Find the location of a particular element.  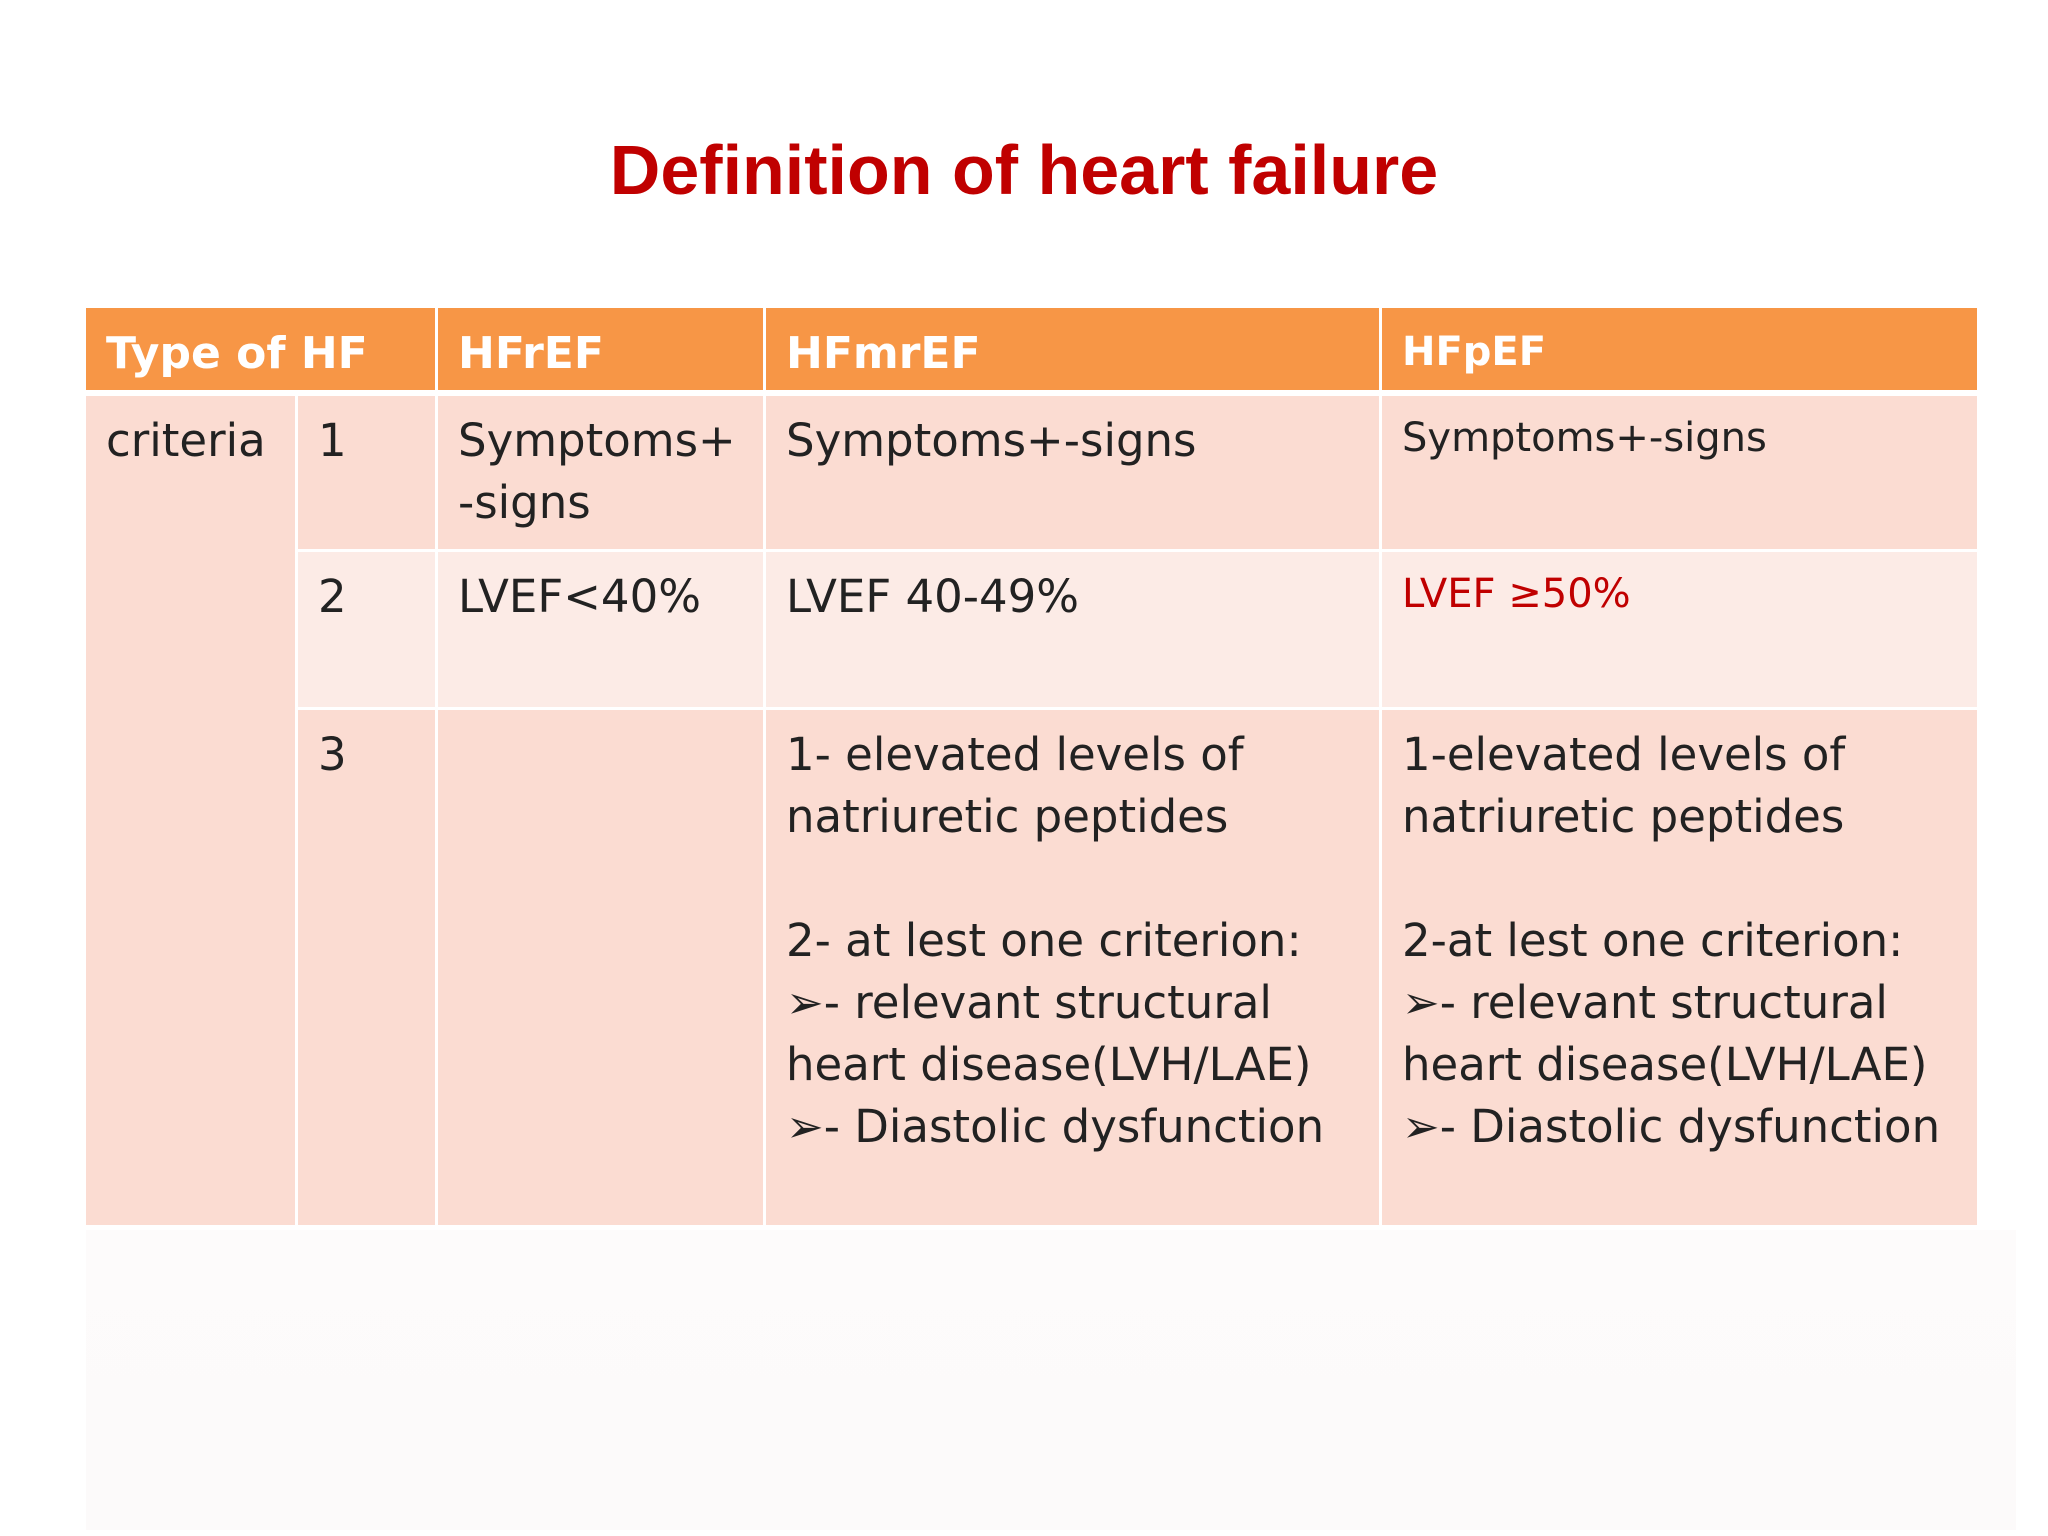

criteria-label: criteria is located at coordinates (192, 812).